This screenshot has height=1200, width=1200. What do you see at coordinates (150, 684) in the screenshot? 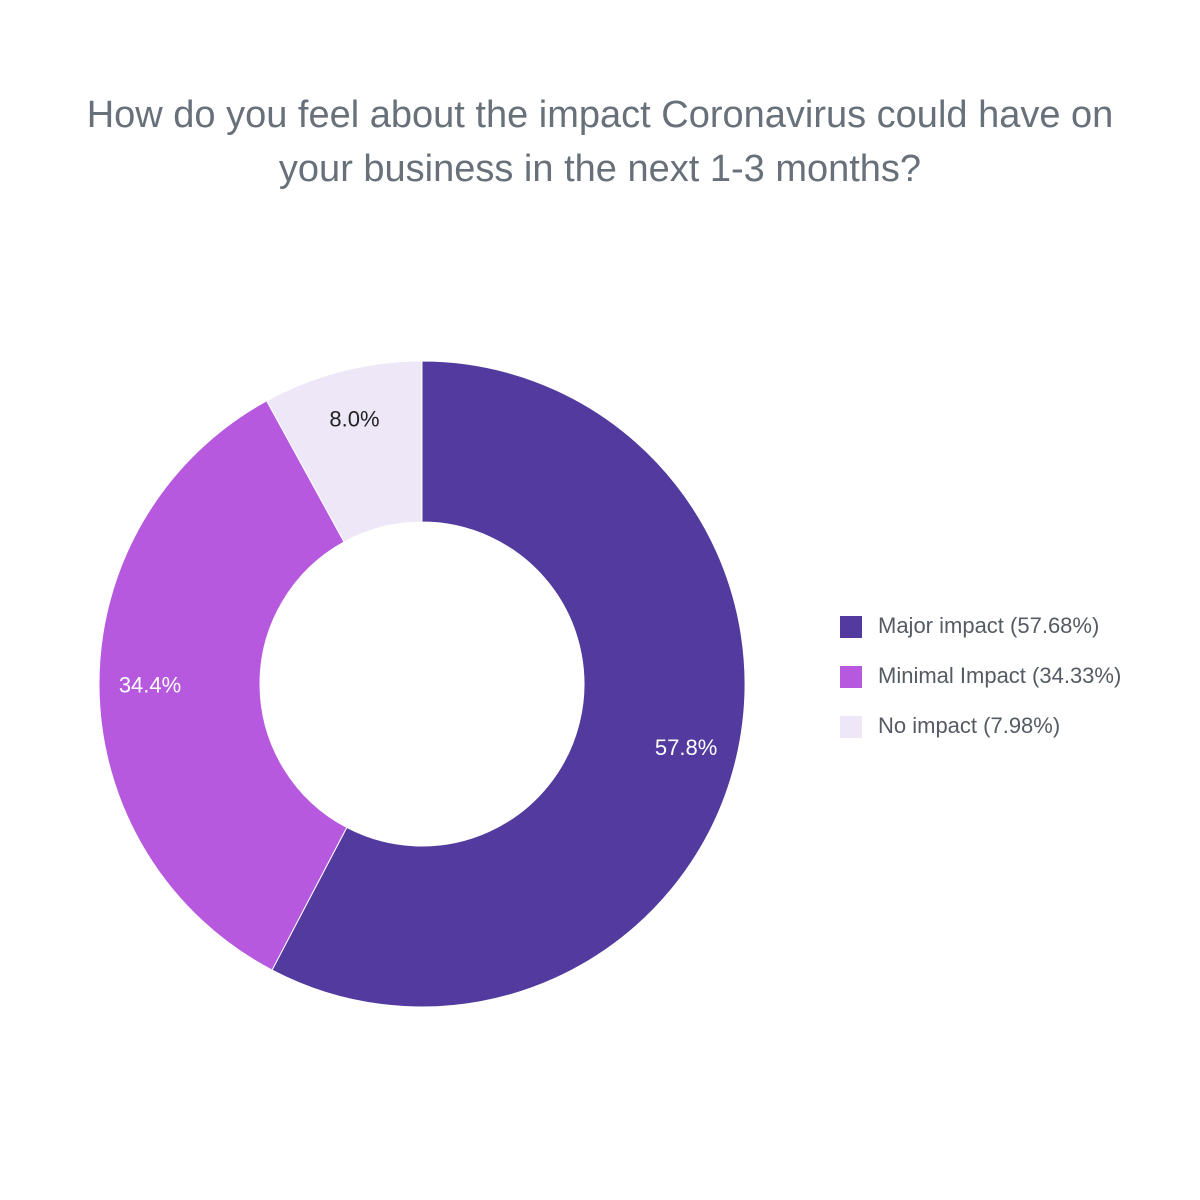
I see `slice-label: 34.4%` at bounding box center [150, 684].